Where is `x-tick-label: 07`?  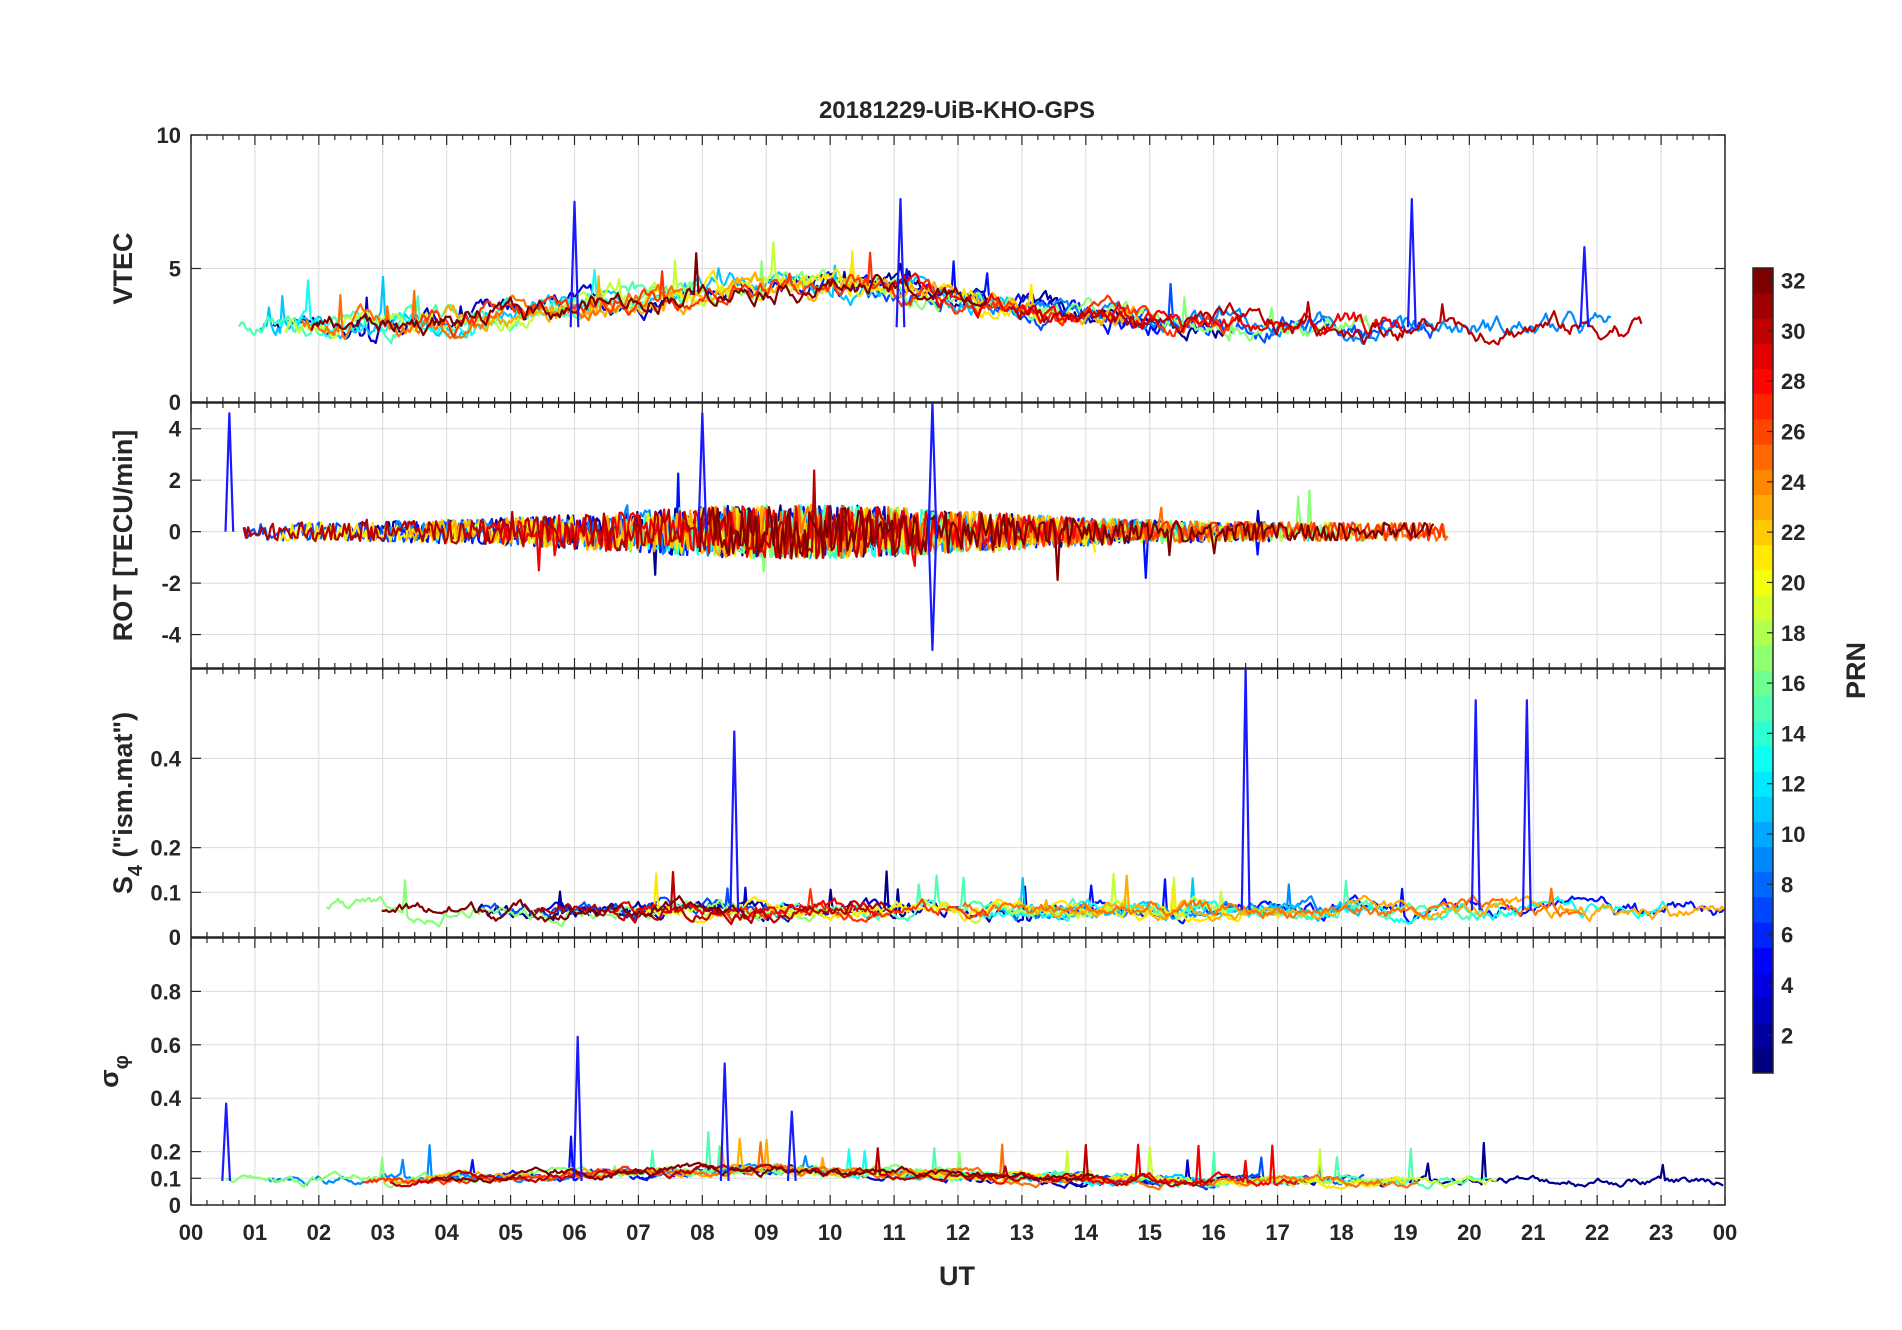 x-tick-label: 07 is located at coordinates (638, 1232).